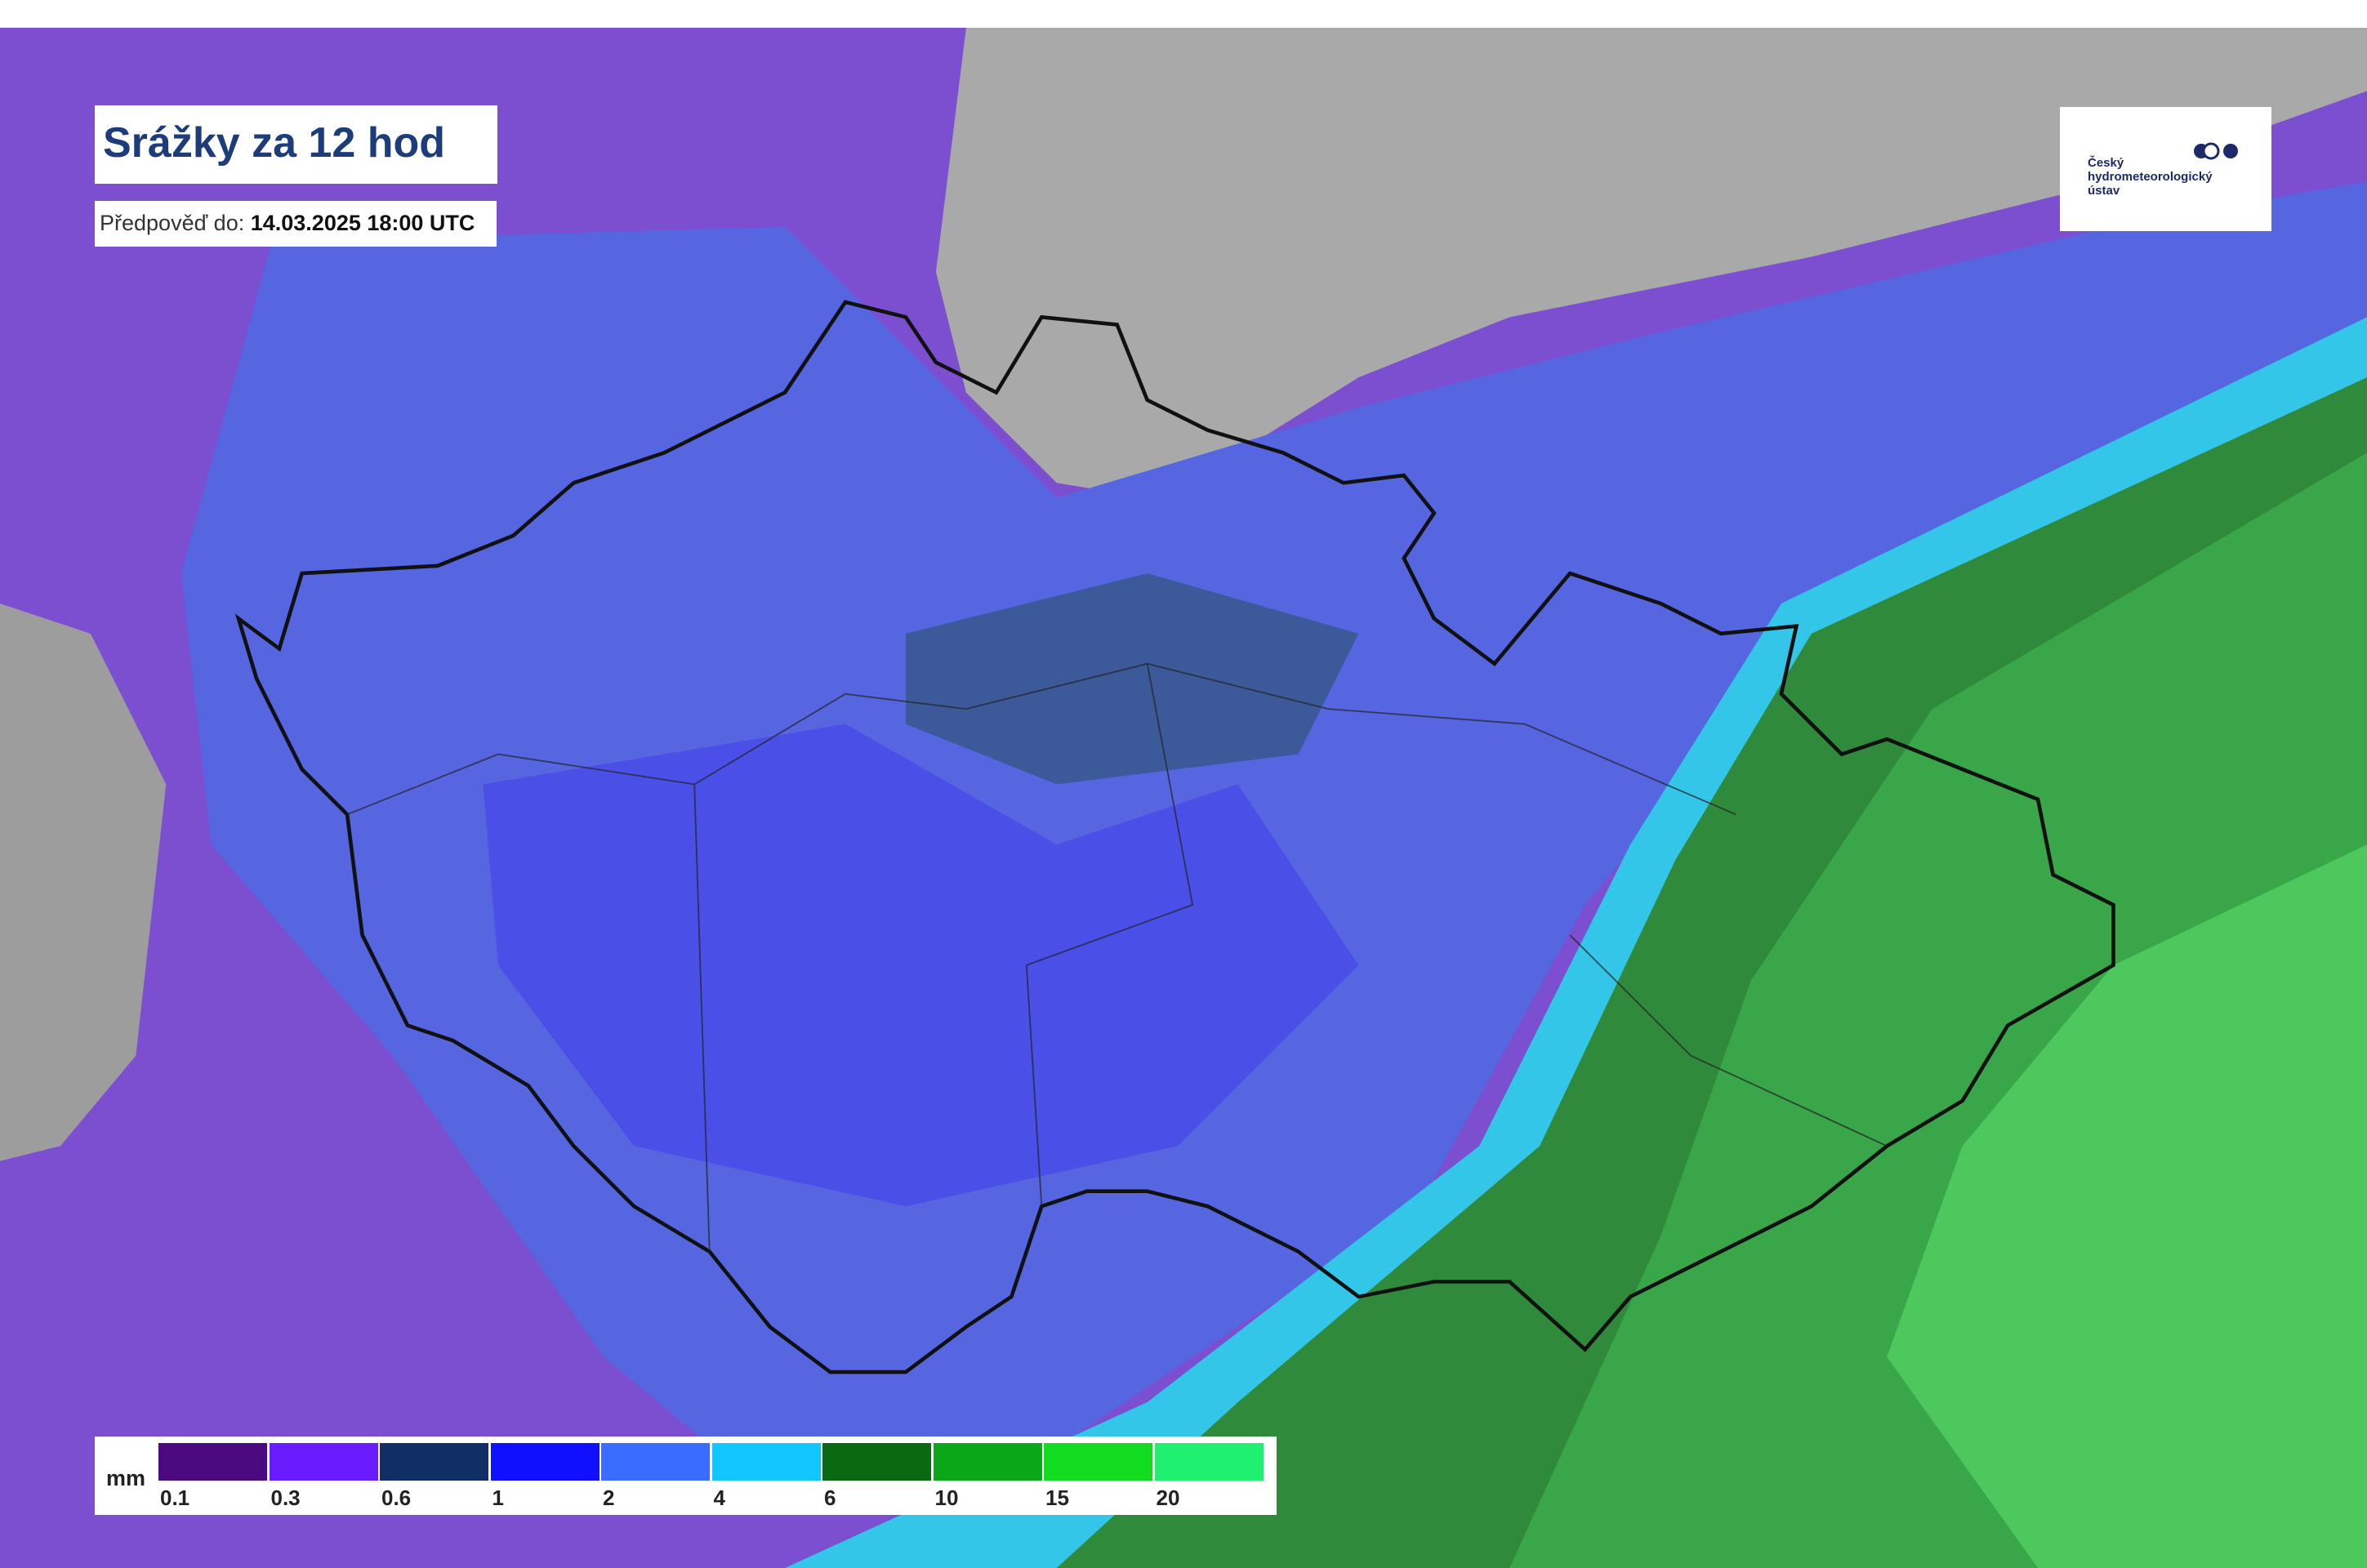 The image size is (2367, 1568). I want to click on legend-label: 10, so click(946, 1498).